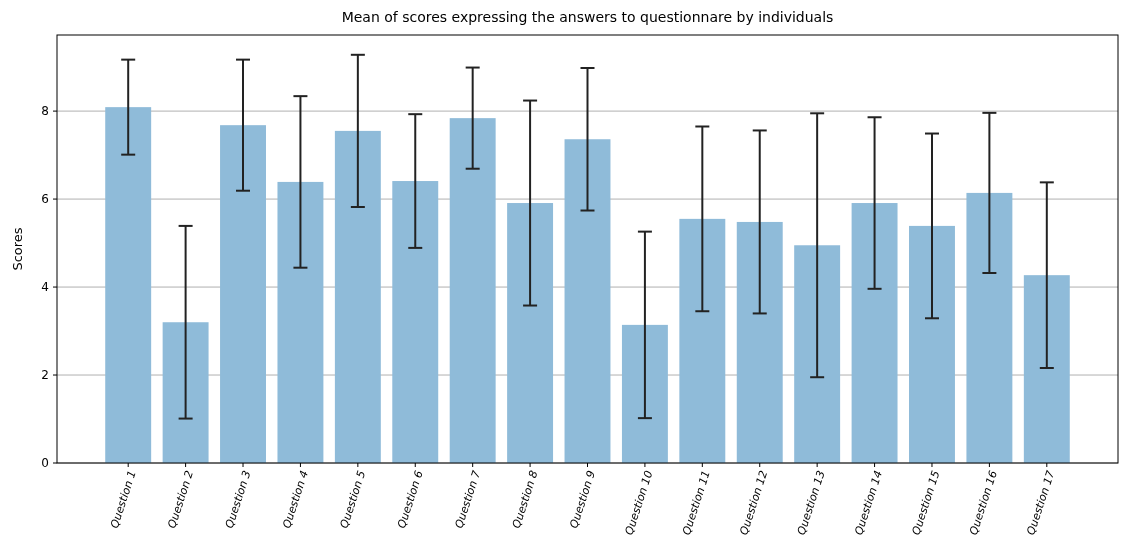  I want to click on y-tick-label: 2, so click(45, 375).